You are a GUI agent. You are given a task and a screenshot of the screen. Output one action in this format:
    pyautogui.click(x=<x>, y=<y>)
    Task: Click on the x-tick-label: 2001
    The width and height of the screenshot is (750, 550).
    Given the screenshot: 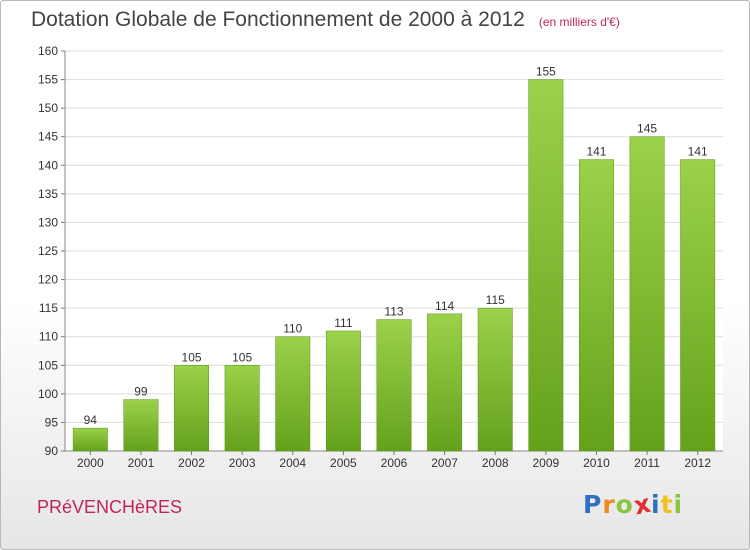 What is the action you would take?
    pyautogui.click(x=141, y=463)
    